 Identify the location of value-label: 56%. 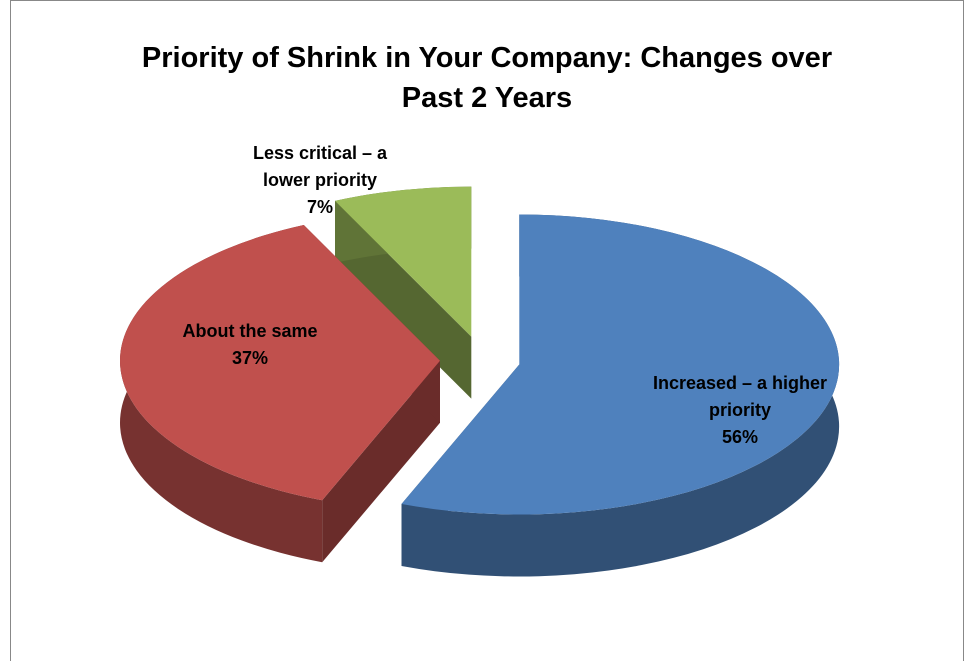
(740, 437).